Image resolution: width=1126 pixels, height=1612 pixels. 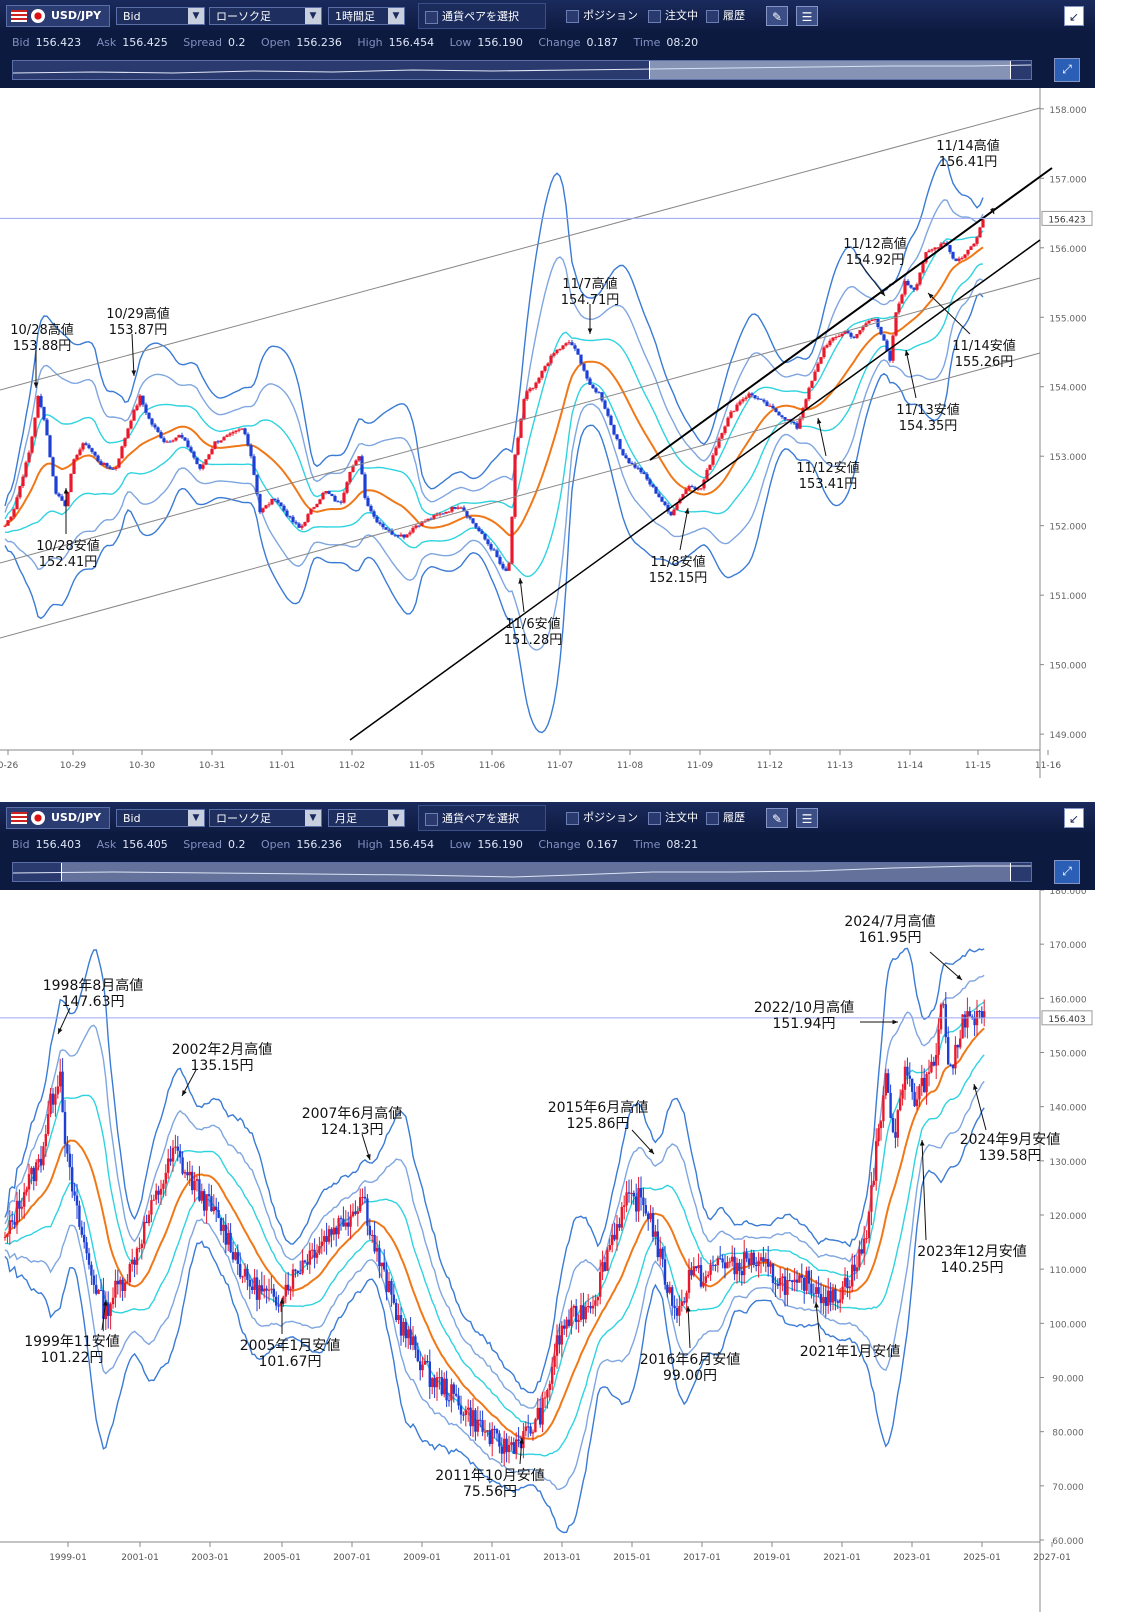 I want to click on timeframe-select: 1時間足 ▼, so click(x=366, y=16).